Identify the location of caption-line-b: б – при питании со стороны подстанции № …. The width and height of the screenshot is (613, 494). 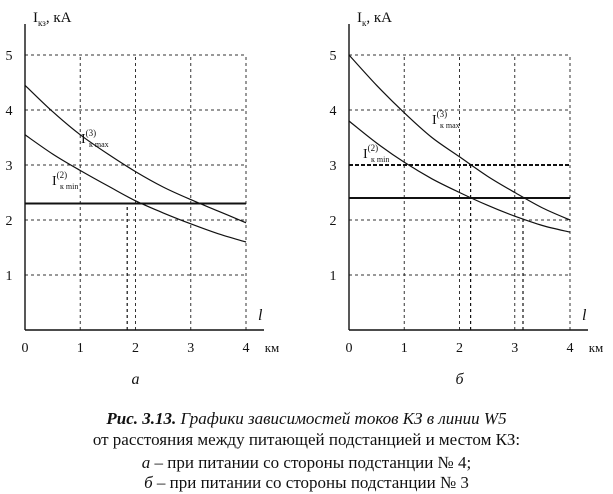
(306, 482).